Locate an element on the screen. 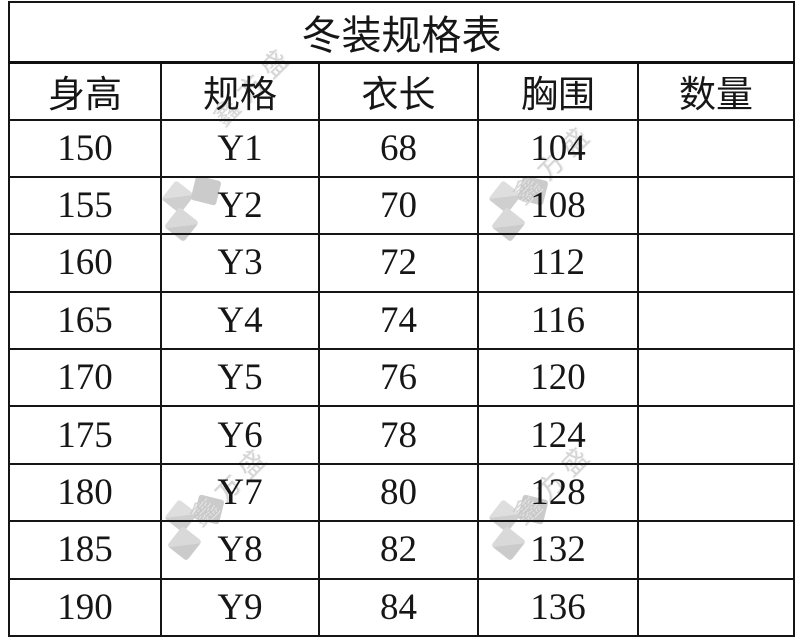  cell-length-row5: 76 is located at coordinates (398, 377).